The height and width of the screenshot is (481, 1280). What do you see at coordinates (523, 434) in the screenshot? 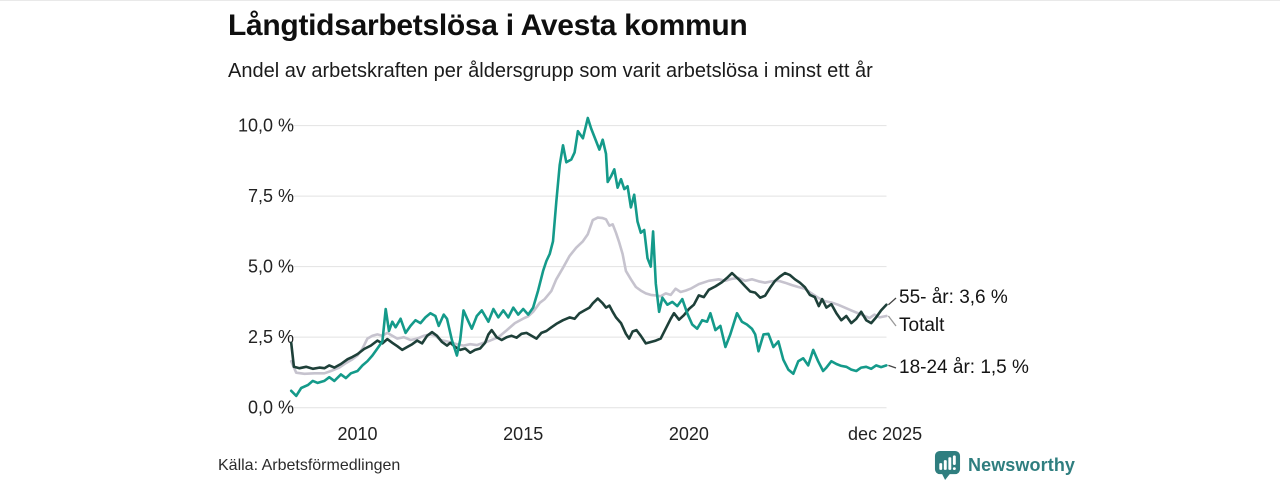
I see `x-tick-label: 2015` at bounding box center [523, 434].